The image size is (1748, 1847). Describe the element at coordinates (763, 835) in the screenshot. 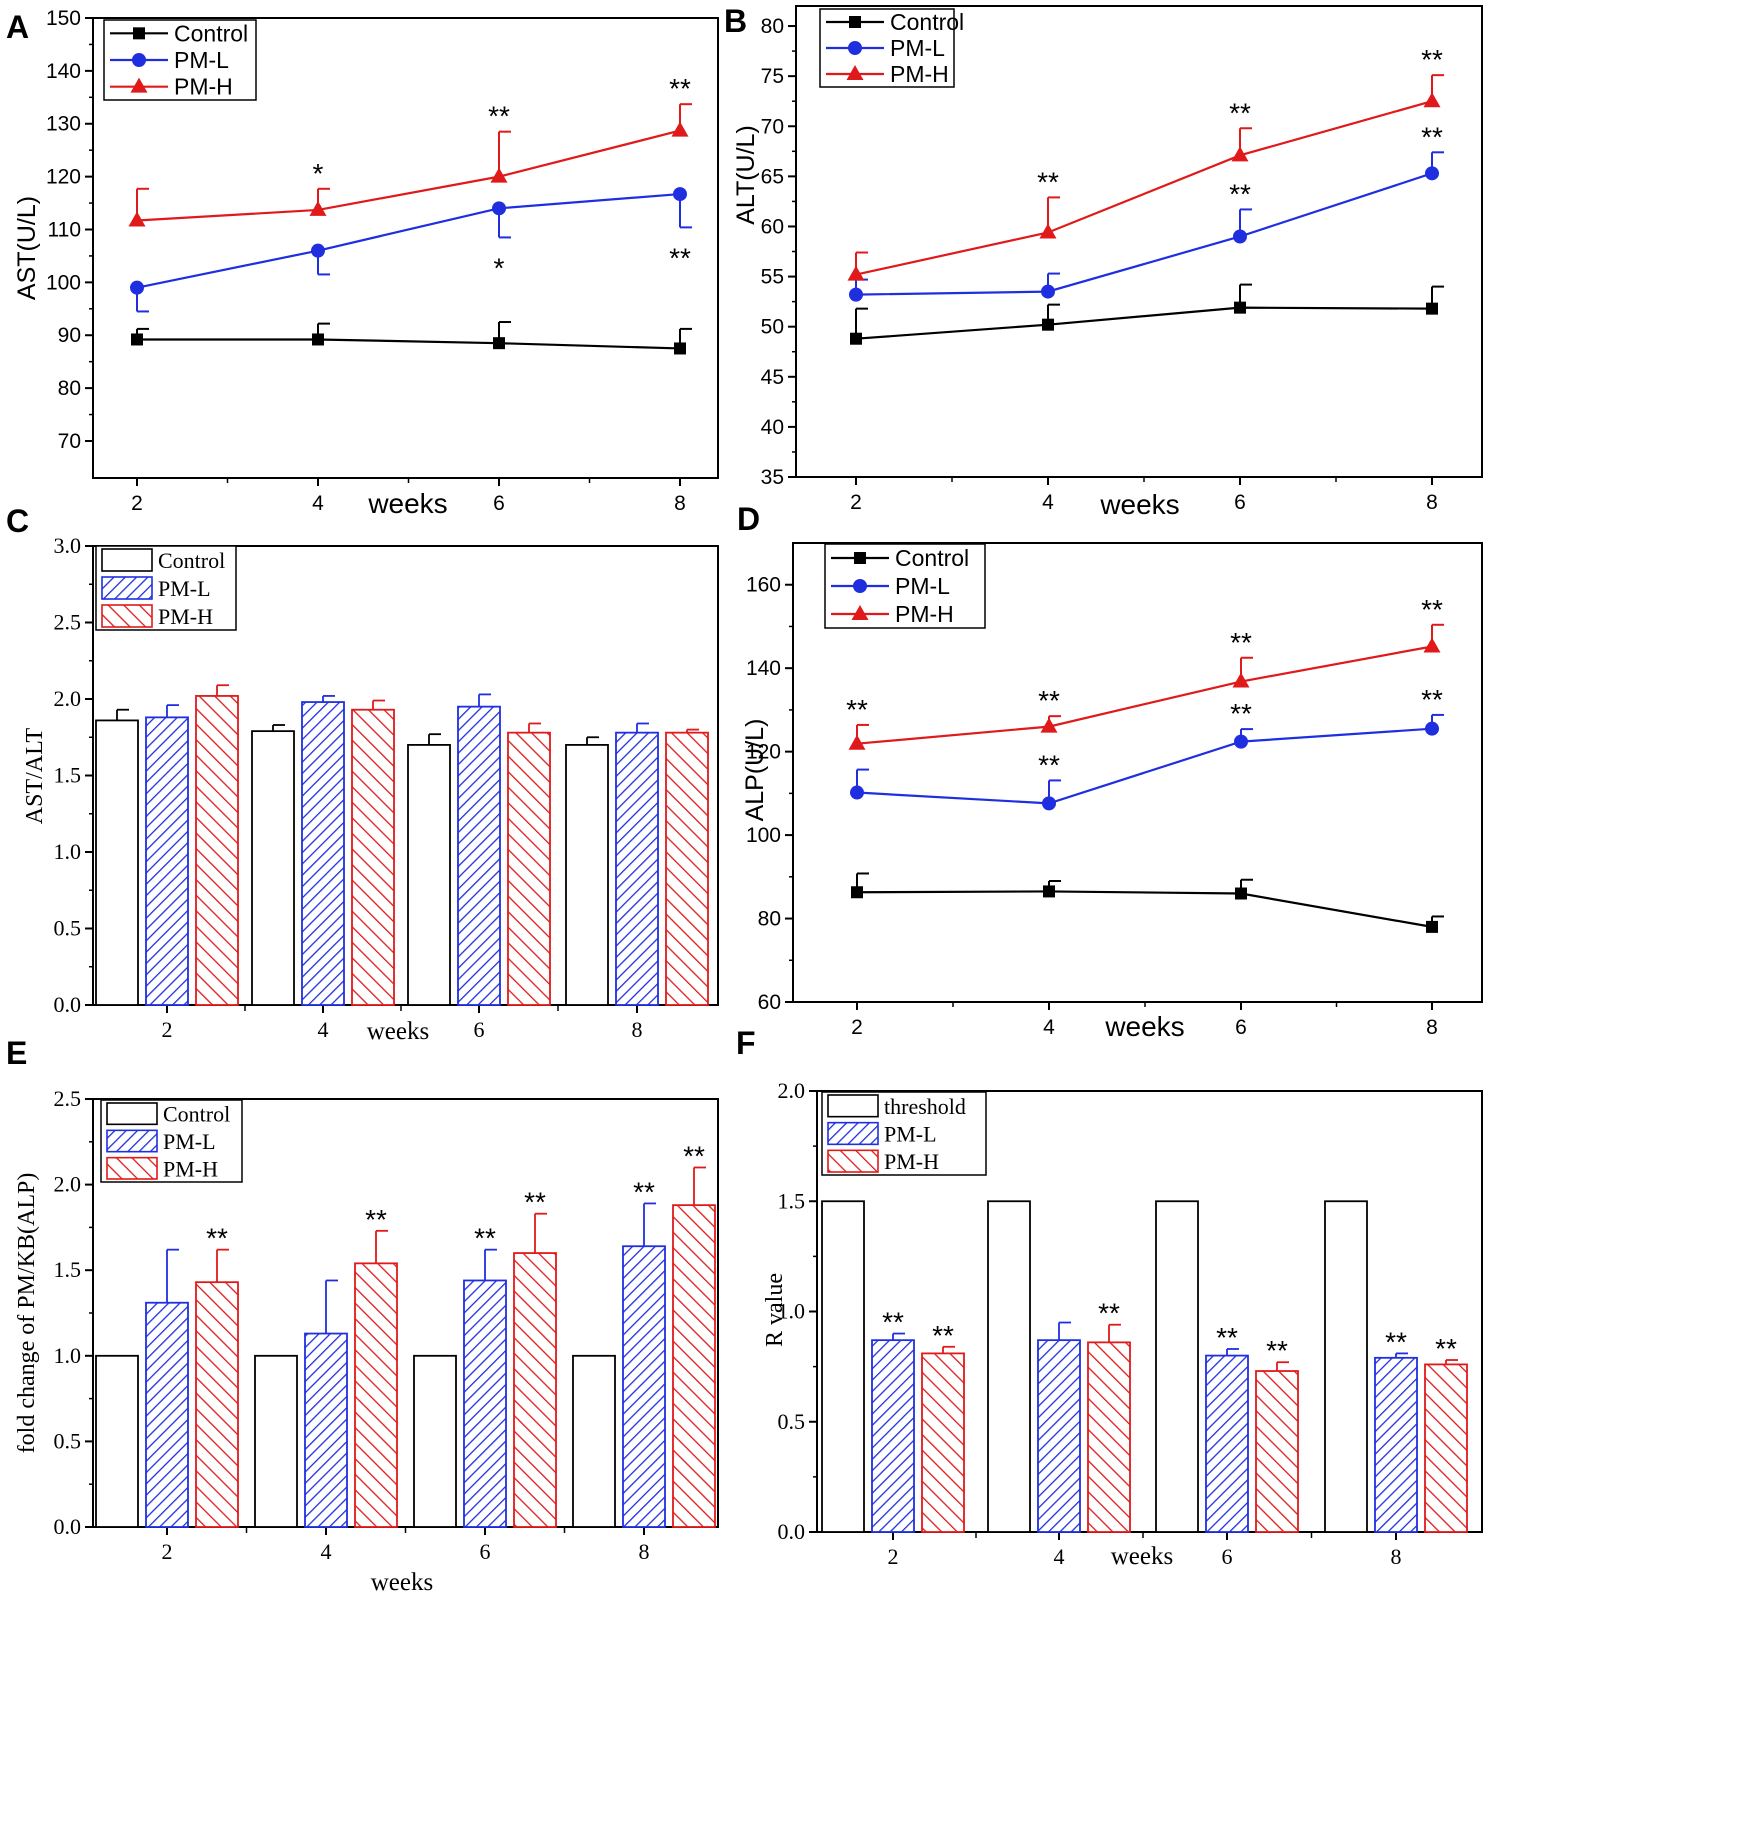

I see `y-tick-label: 100` at that location.